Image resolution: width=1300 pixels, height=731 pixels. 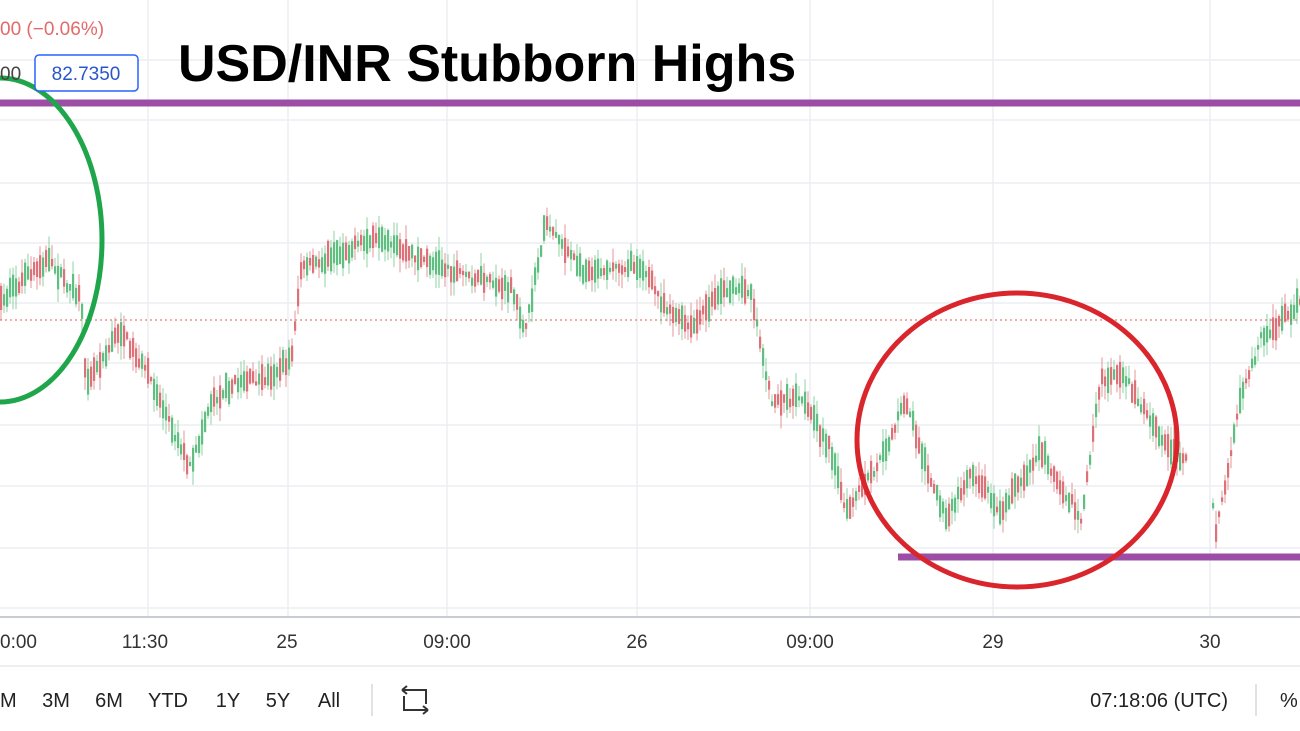 What do you see at coordinates (168, 701) in the screenshot?
I see `range-button: YTD` at bounding box center [168, 701].